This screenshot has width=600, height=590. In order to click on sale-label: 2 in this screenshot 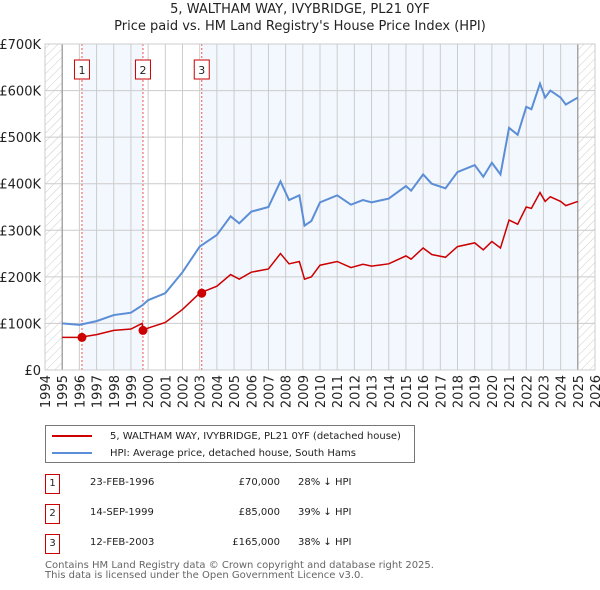, I will do `click(142, 70)`.